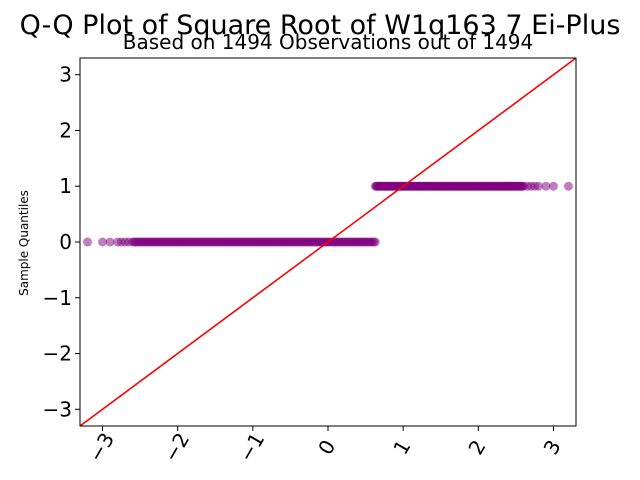  What do you see at coordinates (476, 447) in the screenshot?
I see `x-tick-label: 2` at bounding box center [476, 447].